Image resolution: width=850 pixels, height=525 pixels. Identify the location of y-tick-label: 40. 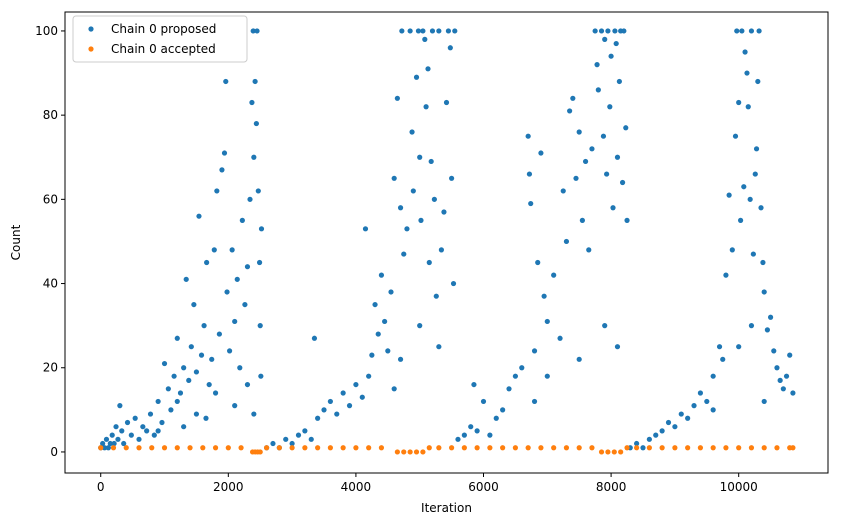
(50, 284).